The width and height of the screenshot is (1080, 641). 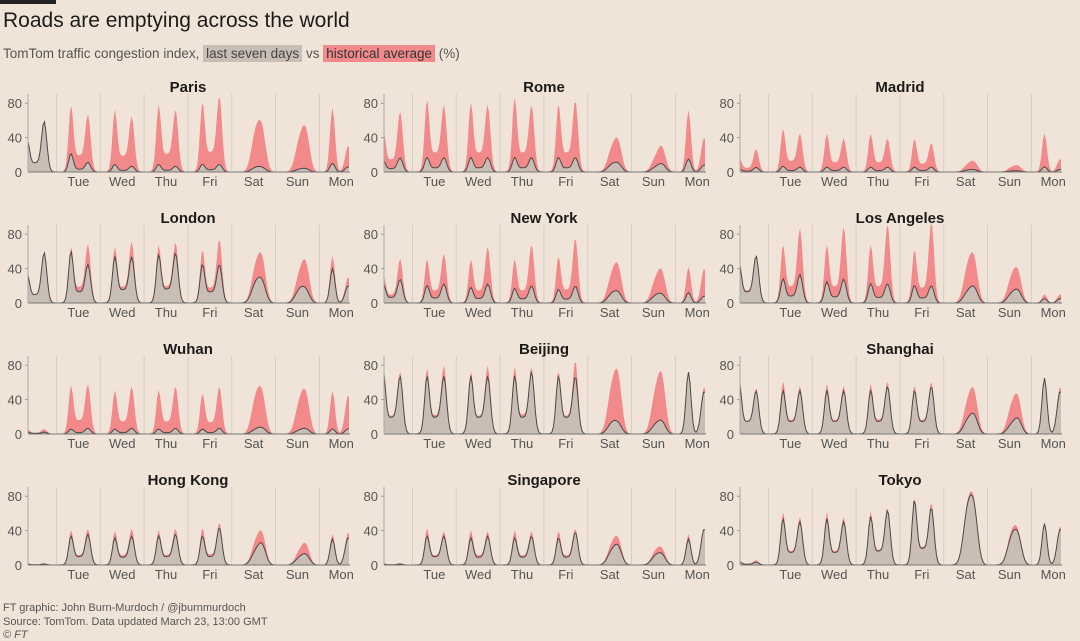 What do you see at coordinates (899, 480) in the screenshot?
I see `city-title: Tokyo` at bounding box center [899, 480].